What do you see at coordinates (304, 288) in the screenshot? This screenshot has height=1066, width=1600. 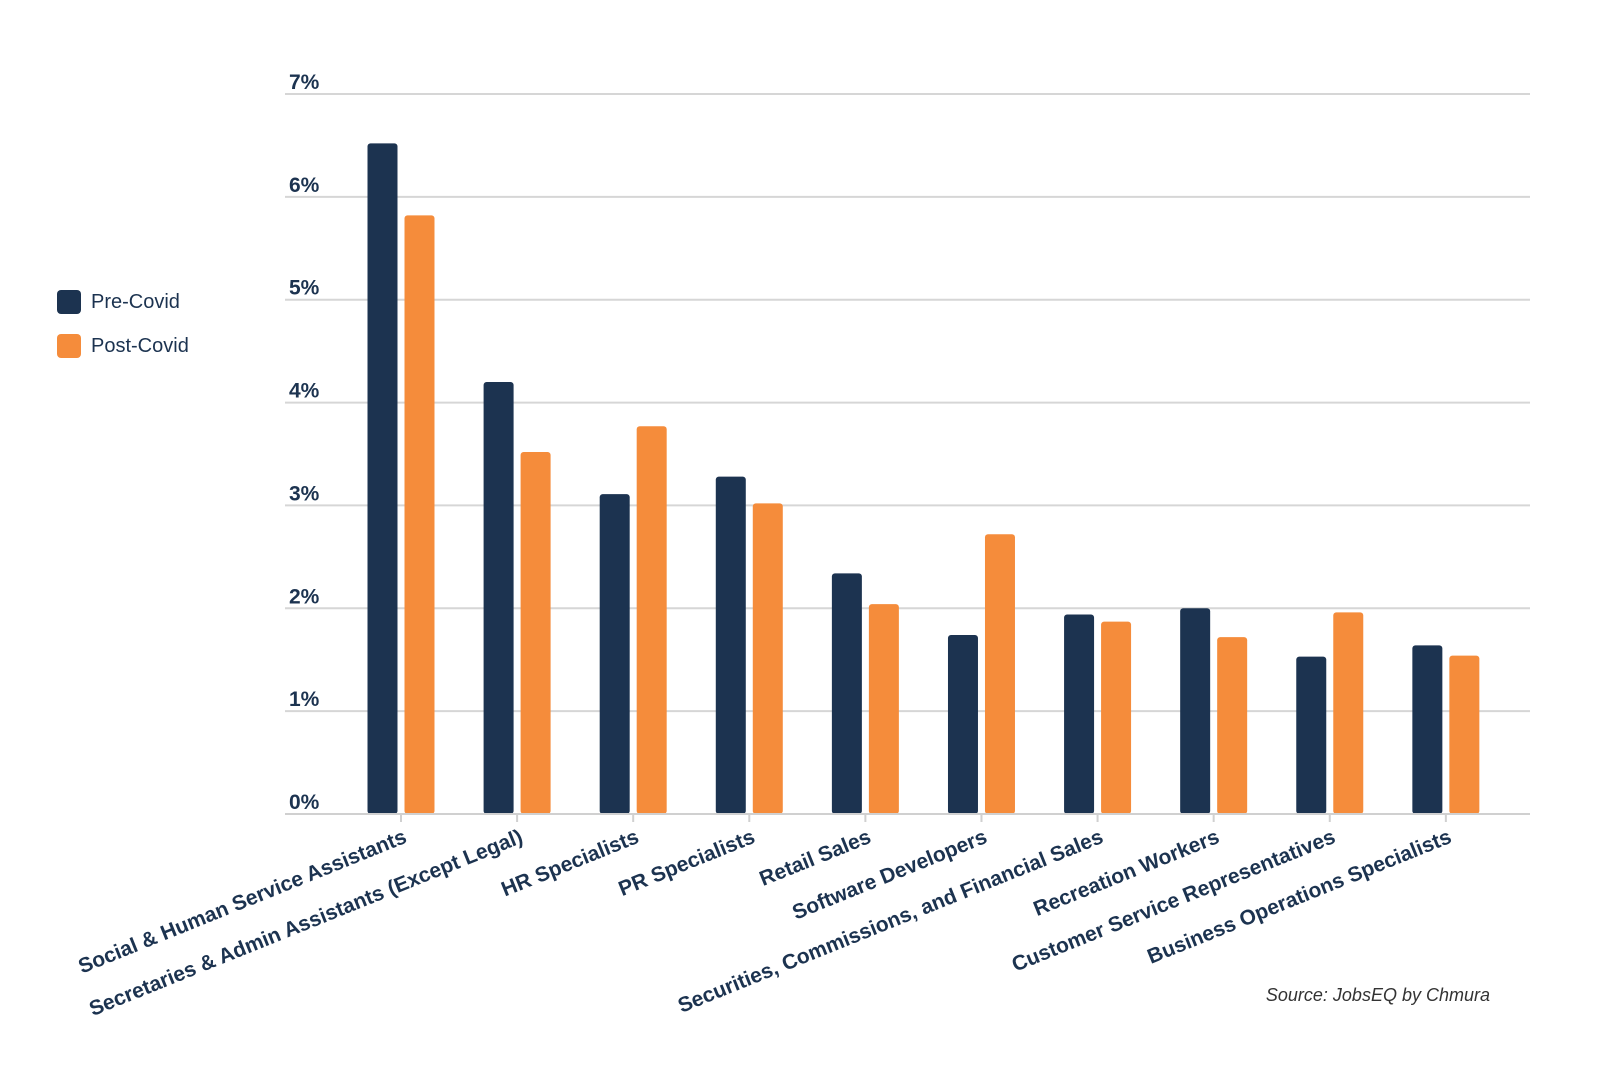 I see `y-tick-label: 5%` at bounding box center [304, 288].